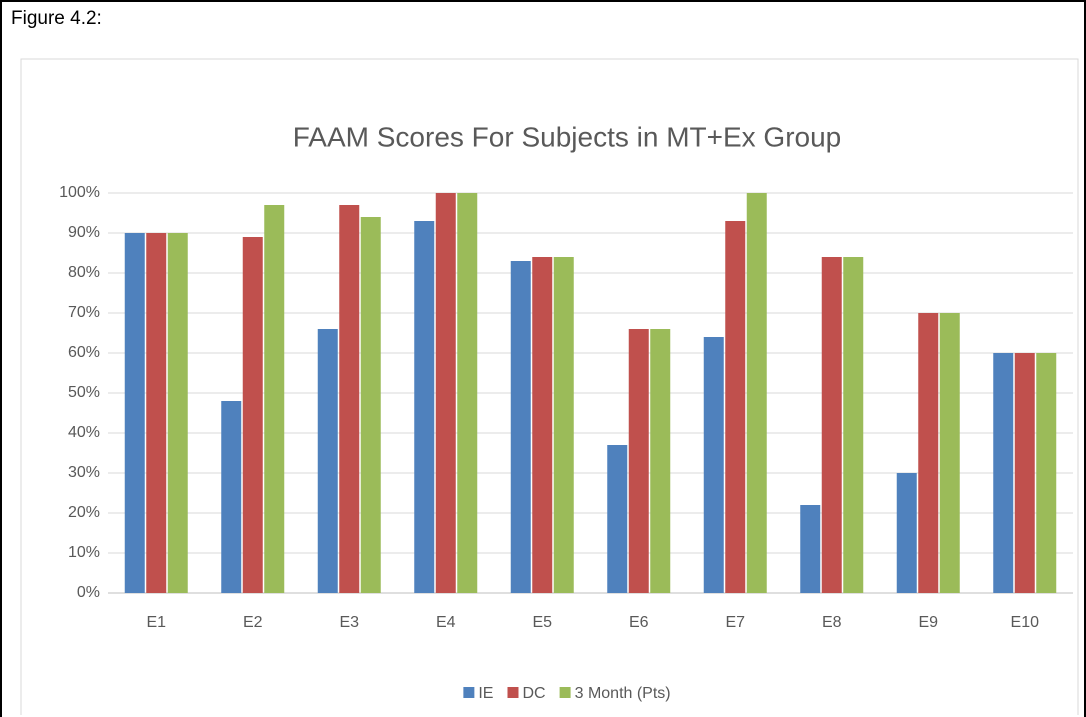 This screenshot has height=717, width=1086. Describe the element at coordinates (88, 592) in the screenshot. I see `y-tick-label: 0%` at that location.